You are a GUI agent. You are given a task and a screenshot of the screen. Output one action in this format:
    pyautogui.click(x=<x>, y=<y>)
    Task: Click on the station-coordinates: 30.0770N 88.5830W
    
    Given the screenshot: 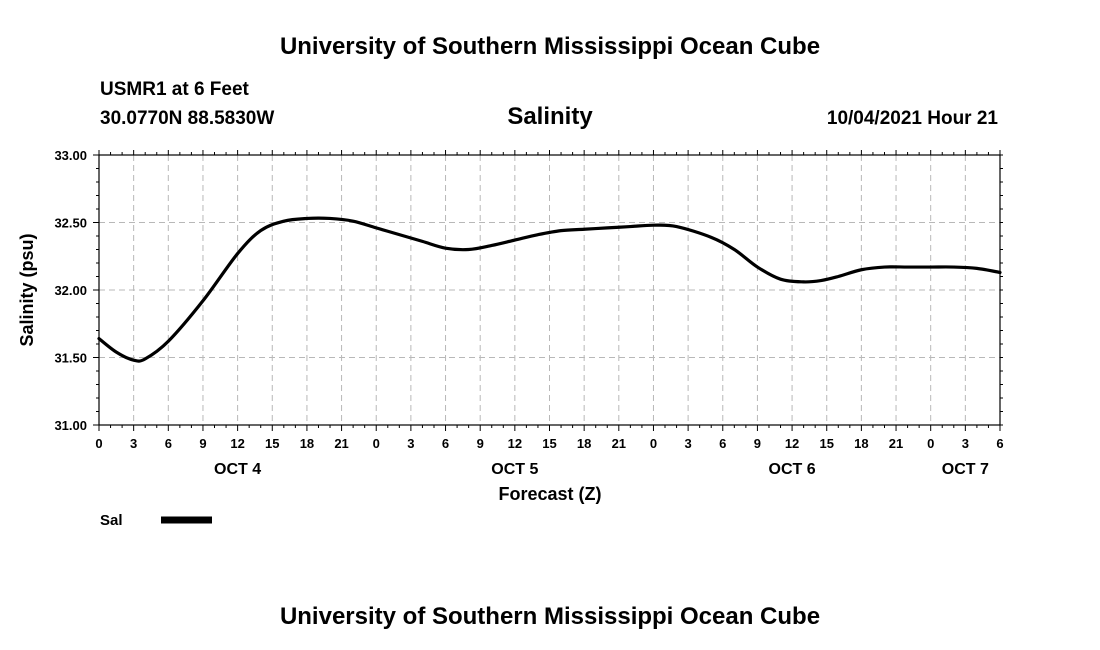 What is the action you would take?
    pyautogui.click(x=187, y=118)
    